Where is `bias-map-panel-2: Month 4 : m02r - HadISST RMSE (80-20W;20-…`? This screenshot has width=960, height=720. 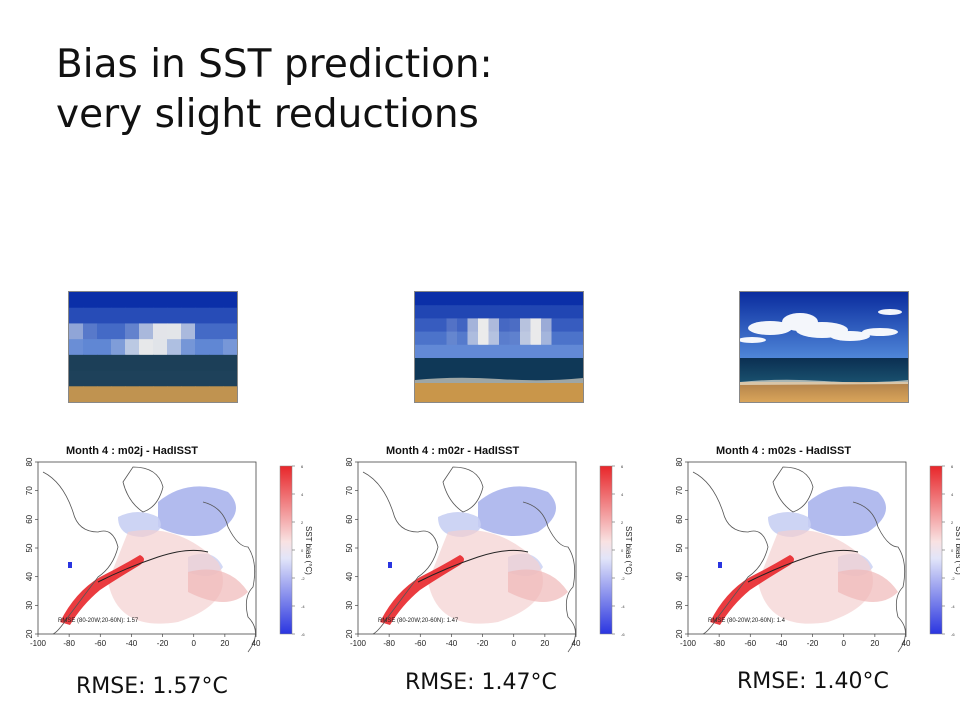 bias-map-panel-2: Month 4 : m02r - HadISST RMSE (80-20W;20-… is located at coordinates (493, 545).